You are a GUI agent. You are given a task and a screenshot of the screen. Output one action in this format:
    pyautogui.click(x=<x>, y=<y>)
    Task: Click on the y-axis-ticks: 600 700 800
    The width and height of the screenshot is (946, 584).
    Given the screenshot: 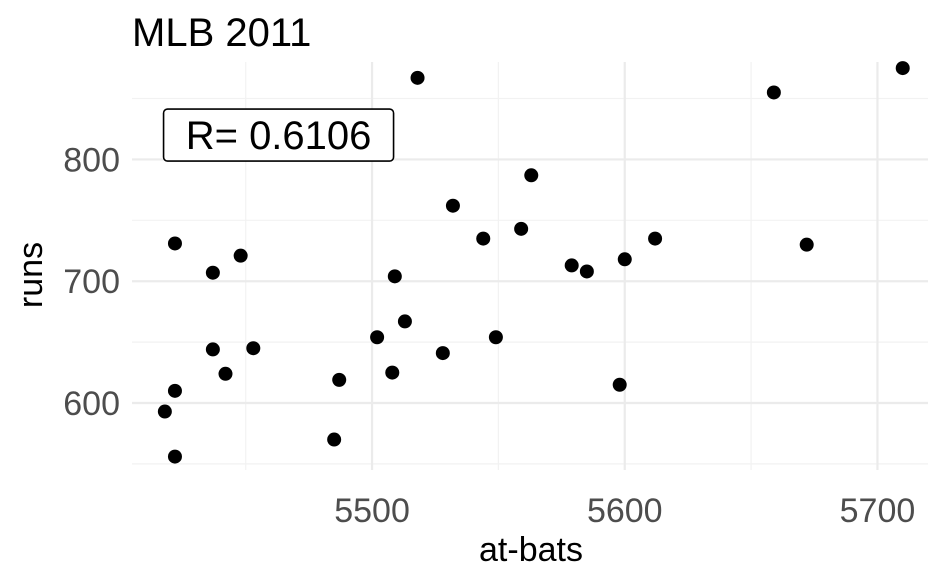 What is the action you would take?
    pyautogui.click(x=91, y=282)
    